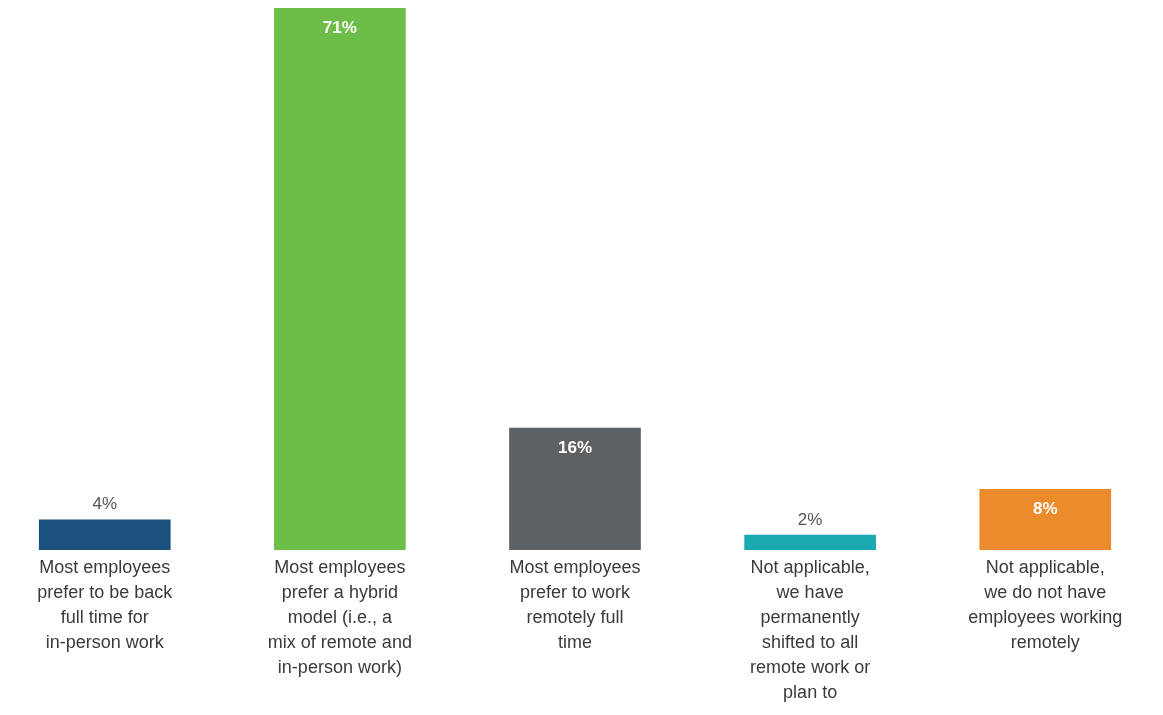 The height and width of the screenshot is (715, 1163). What do you see at coordinates (1045, 604) in the screenshot?
I see `x-tick-label: Not applicable, we do not have employees working remotely` at bounding box center [1045, 604].